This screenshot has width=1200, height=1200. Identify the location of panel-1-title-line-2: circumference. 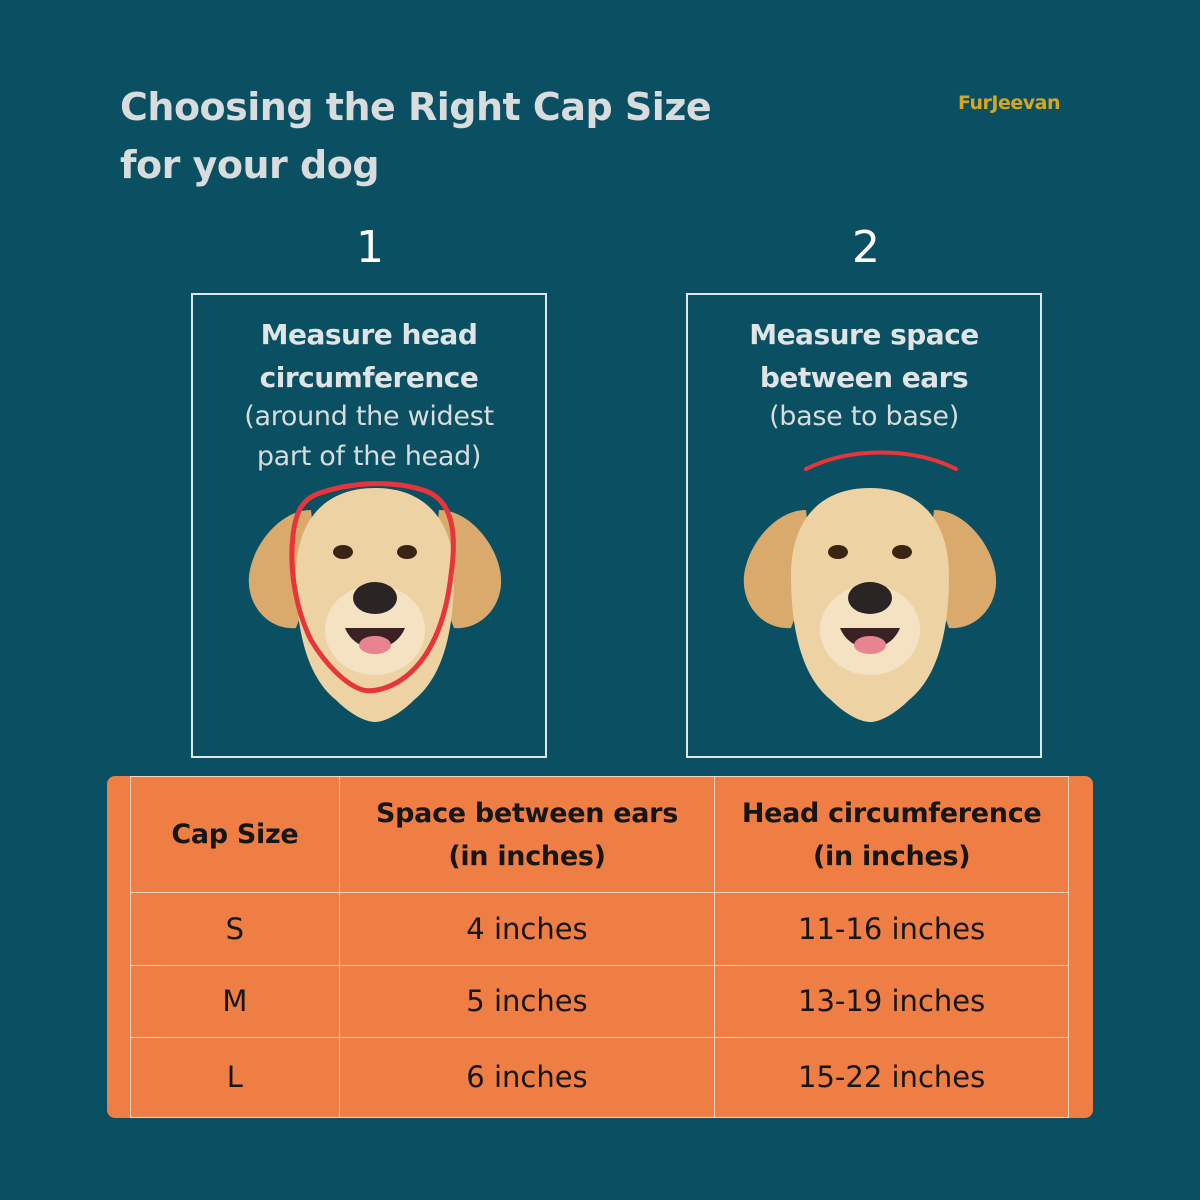
(369, 377).